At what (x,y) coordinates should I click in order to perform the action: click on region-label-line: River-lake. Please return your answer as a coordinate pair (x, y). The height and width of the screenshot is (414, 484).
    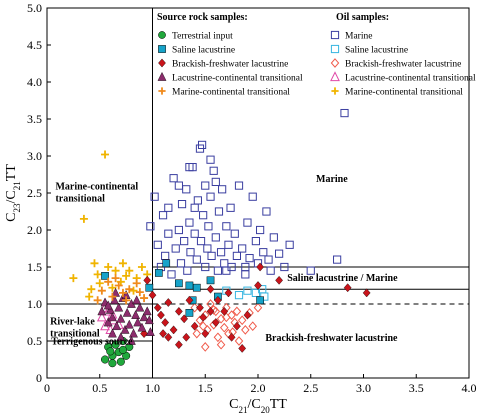
    Looking at the image, I should click on (72, 322).